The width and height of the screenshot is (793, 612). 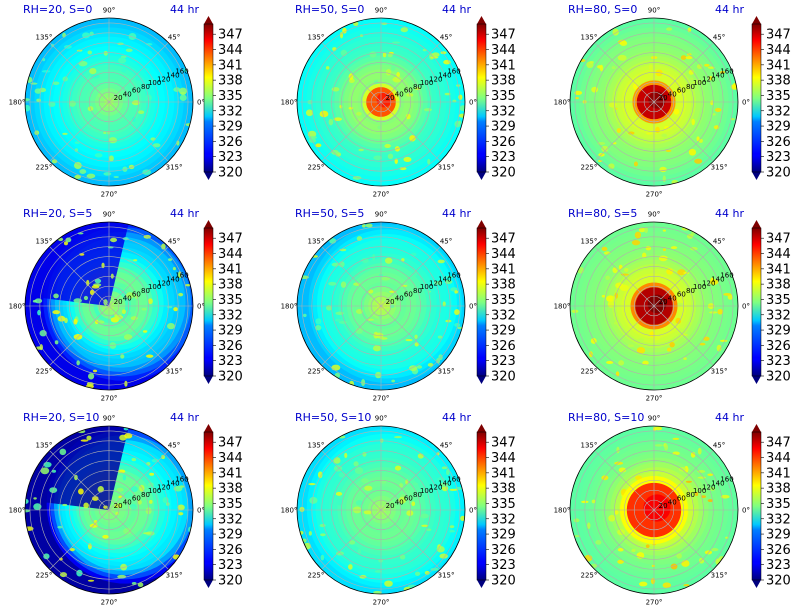 I want to click on polar-frame, so click(x=654, y=102).